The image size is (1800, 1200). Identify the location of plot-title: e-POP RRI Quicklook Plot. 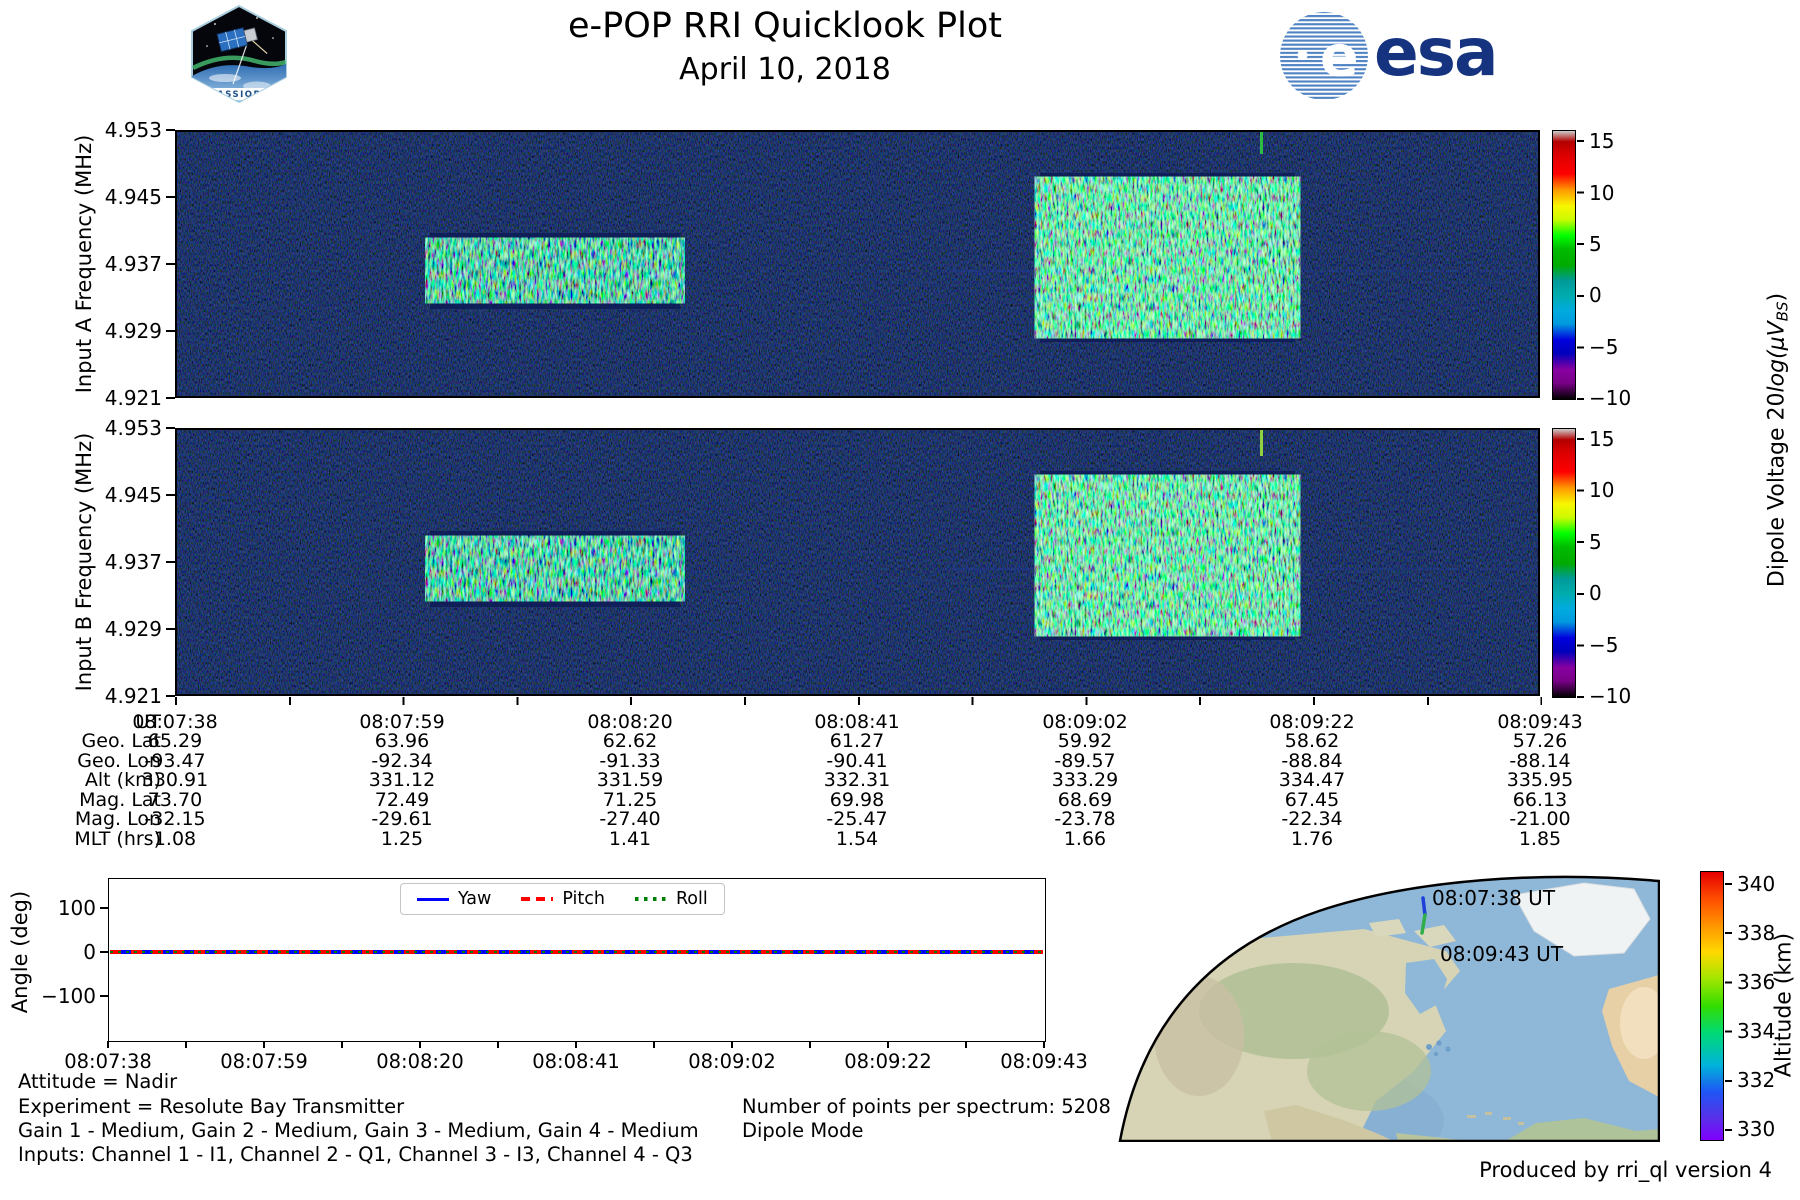
(784, 26).